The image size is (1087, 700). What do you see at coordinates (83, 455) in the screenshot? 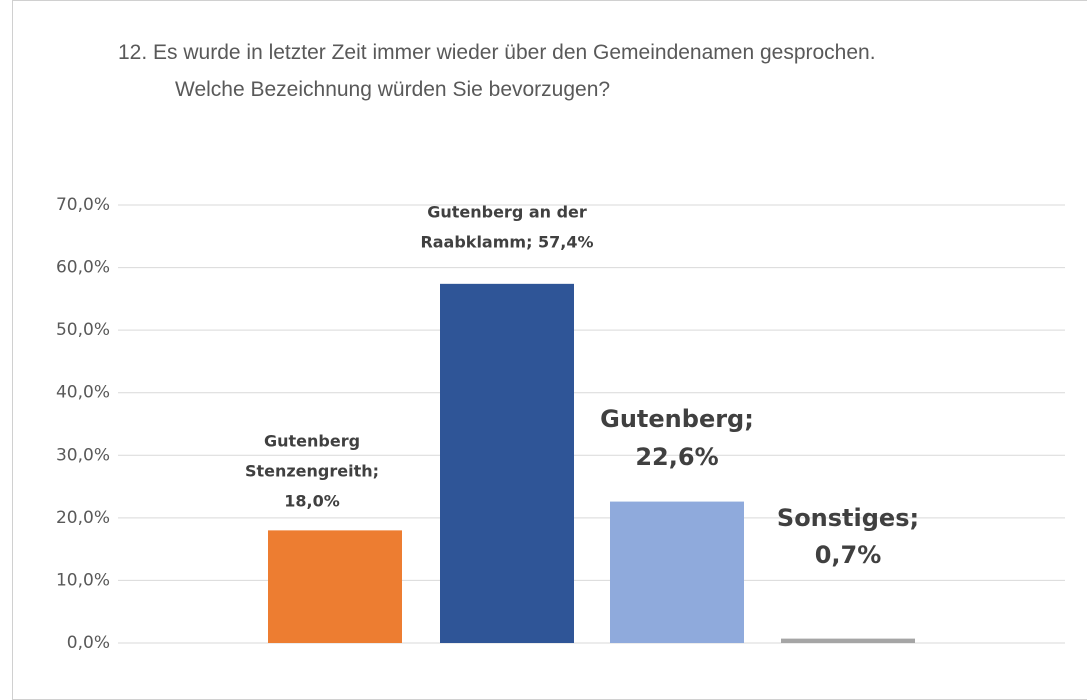
I see `y-tick-label: 30,0%` at bounding box center [83, 455].